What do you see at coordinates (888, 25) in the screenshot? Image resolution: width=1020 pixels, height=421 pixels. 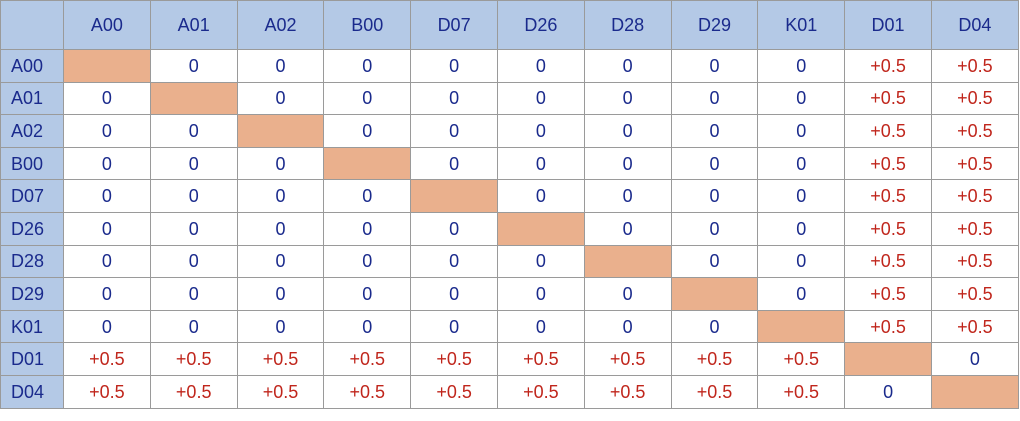 I see `column-header: D01` at bounding box center [888, 25].